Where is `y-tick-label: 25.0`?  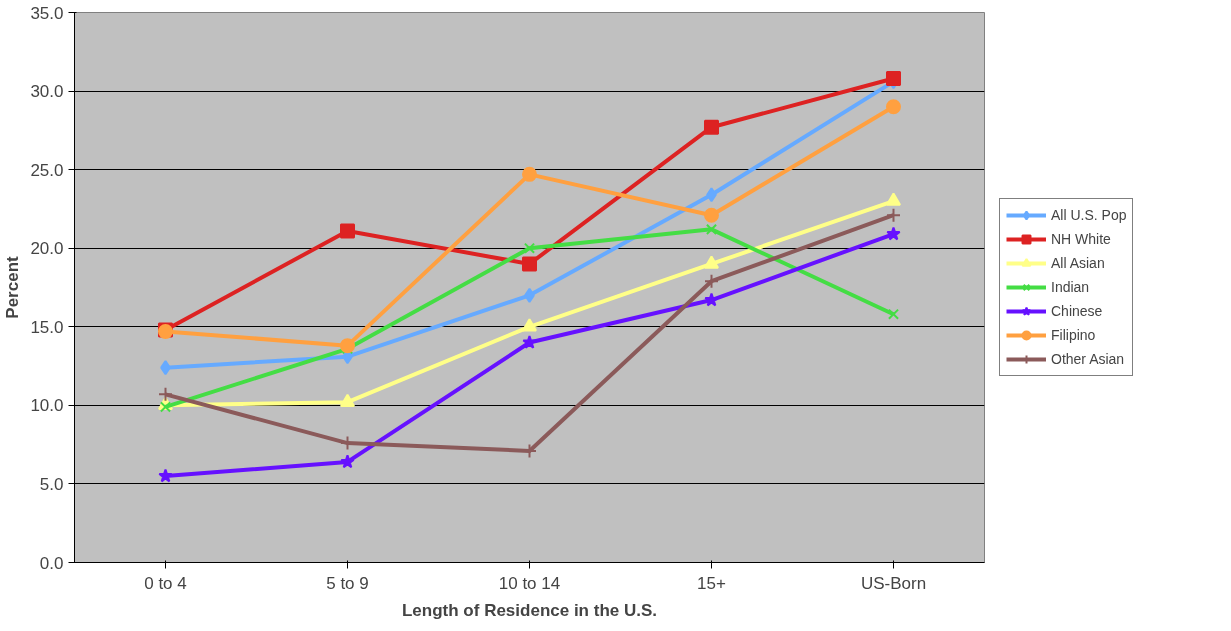 y-tick-label: 25.0 is located at coordinates (47, 170).